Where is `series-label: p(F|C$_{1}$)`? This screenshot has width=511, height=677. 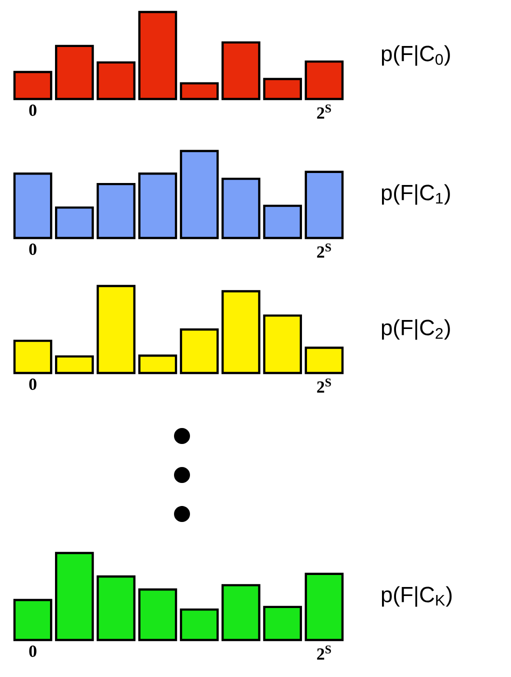
series-label: p(F|C$_{1}$) is located at coordinates (416, 194).